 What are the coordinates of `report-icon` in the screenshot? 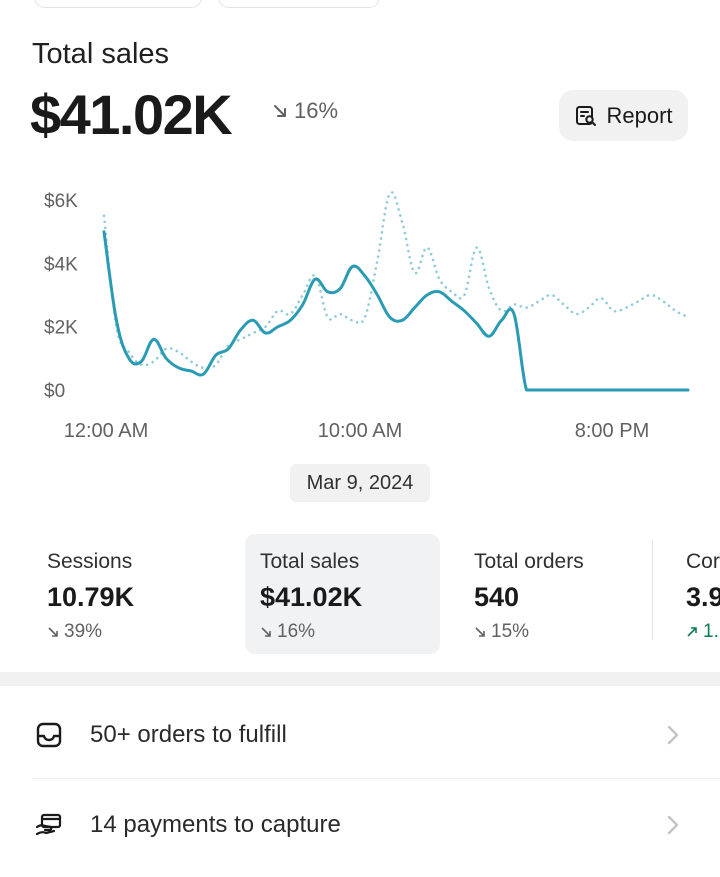 It's located at (586, 115).